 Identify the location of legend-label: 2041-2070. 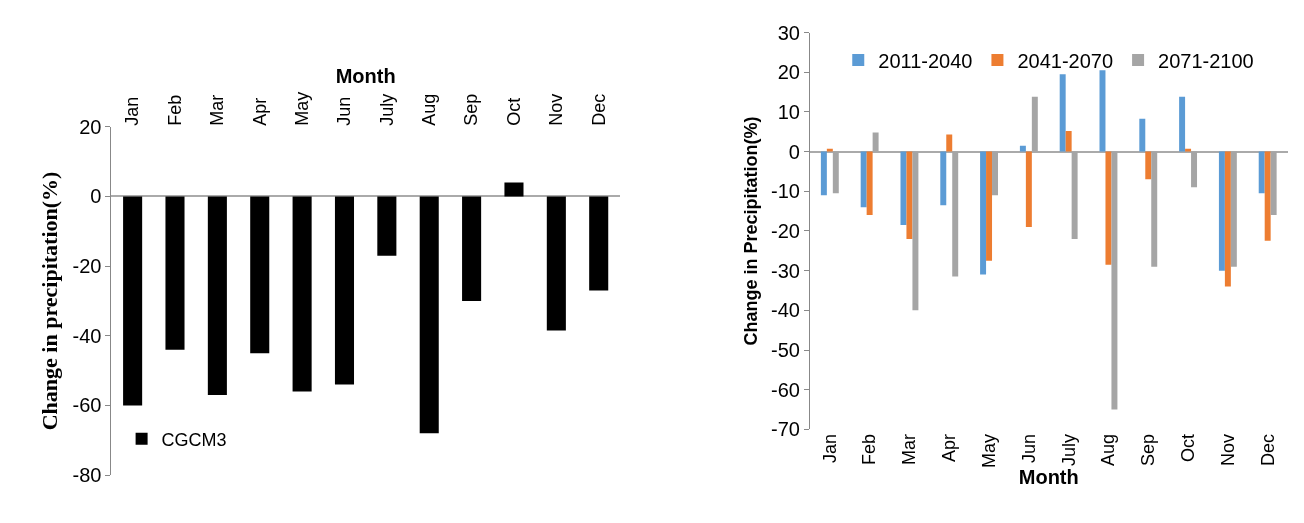
(1065, 60).